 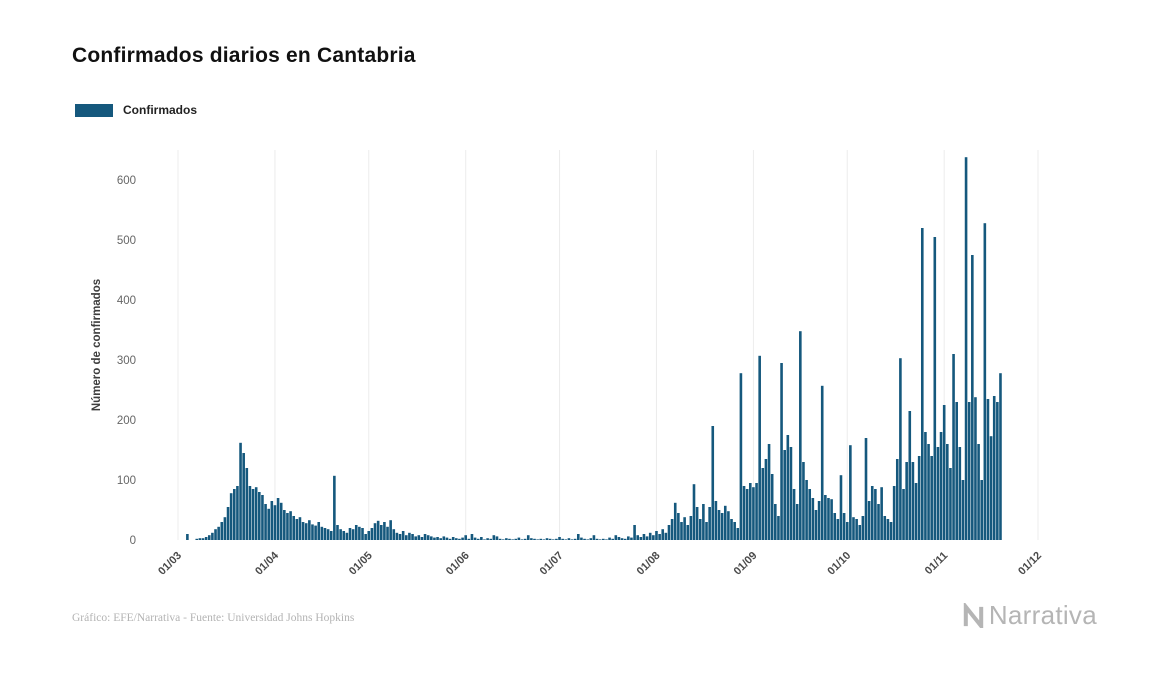 What do you see at coordinates (649, 564) in the screenshot?
I see `svg-text: 01/08` at bounding box center [649, 564].